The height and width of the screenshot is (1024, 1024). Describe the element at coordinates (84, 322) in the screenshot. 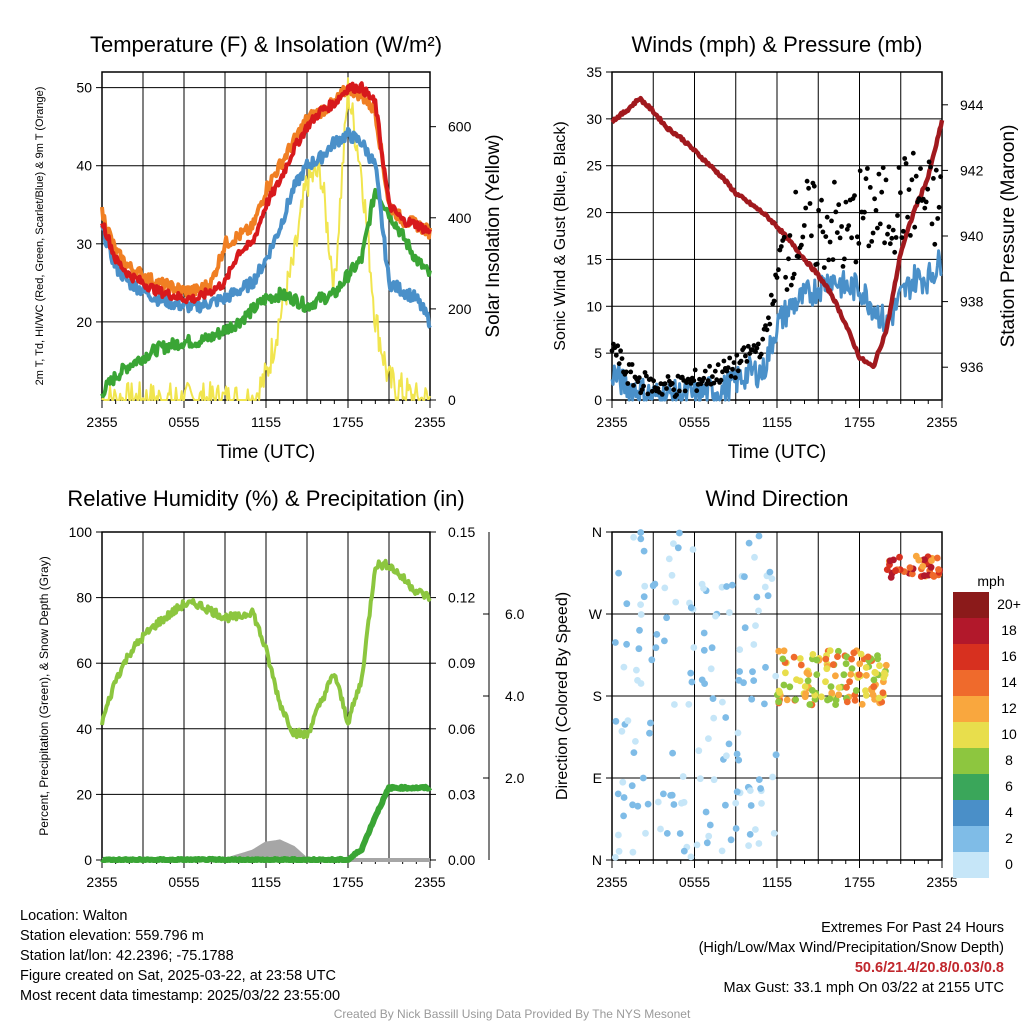

I see `temp-chart-ytick-label: 20` at that location.